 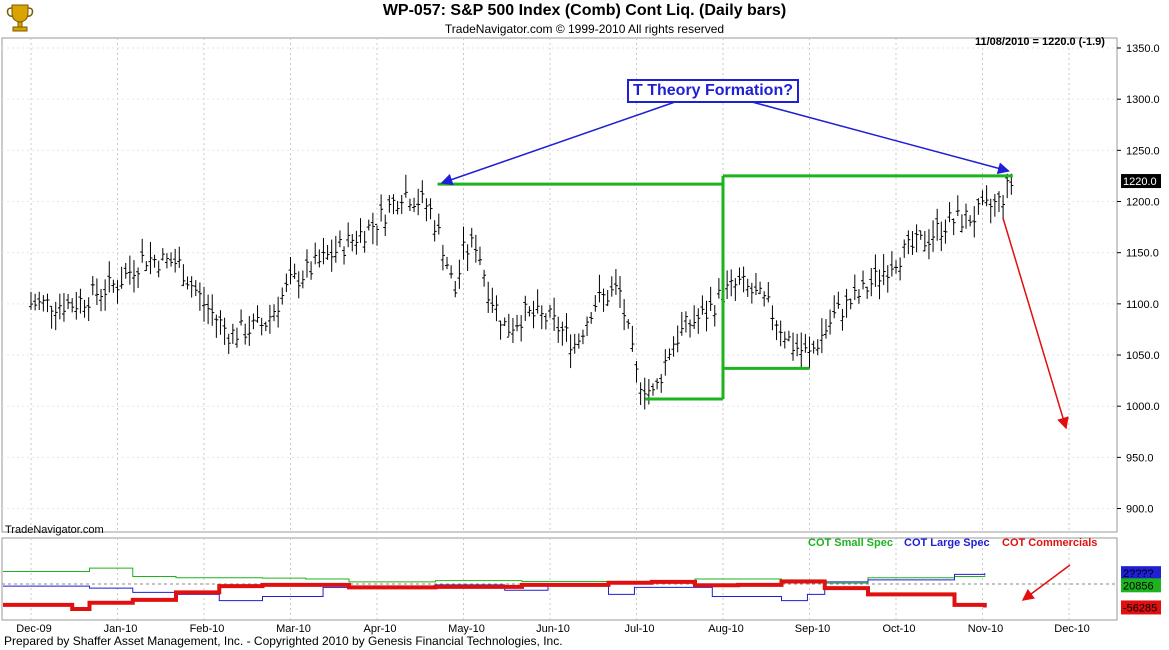 What do you see at coordinates (1046, 582) in the screenshot?
I see `red-cot-arrow` at bounding box center [1046, 582].